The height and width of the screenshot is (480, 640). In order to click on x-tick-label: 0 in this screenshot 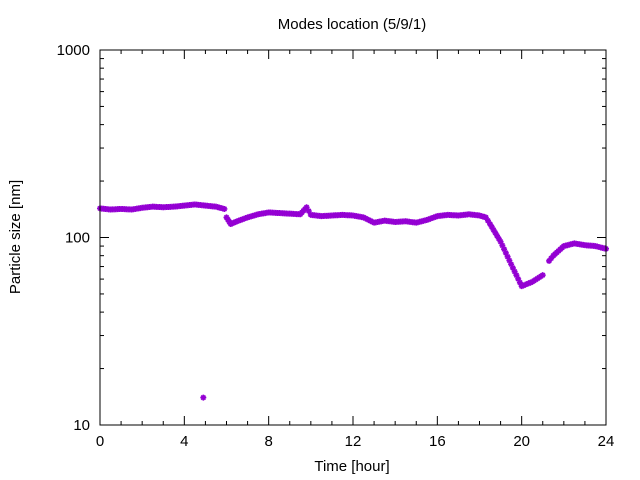, I will do `click(100, 441)`.